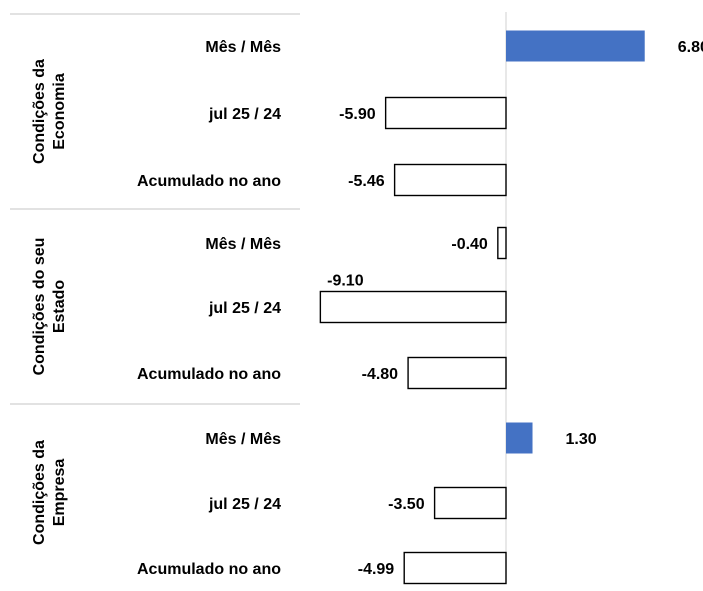 Image resolution: width=703 pixels, height=591 pixels. I want to click on data-label: -4.99, so click(376, 569).